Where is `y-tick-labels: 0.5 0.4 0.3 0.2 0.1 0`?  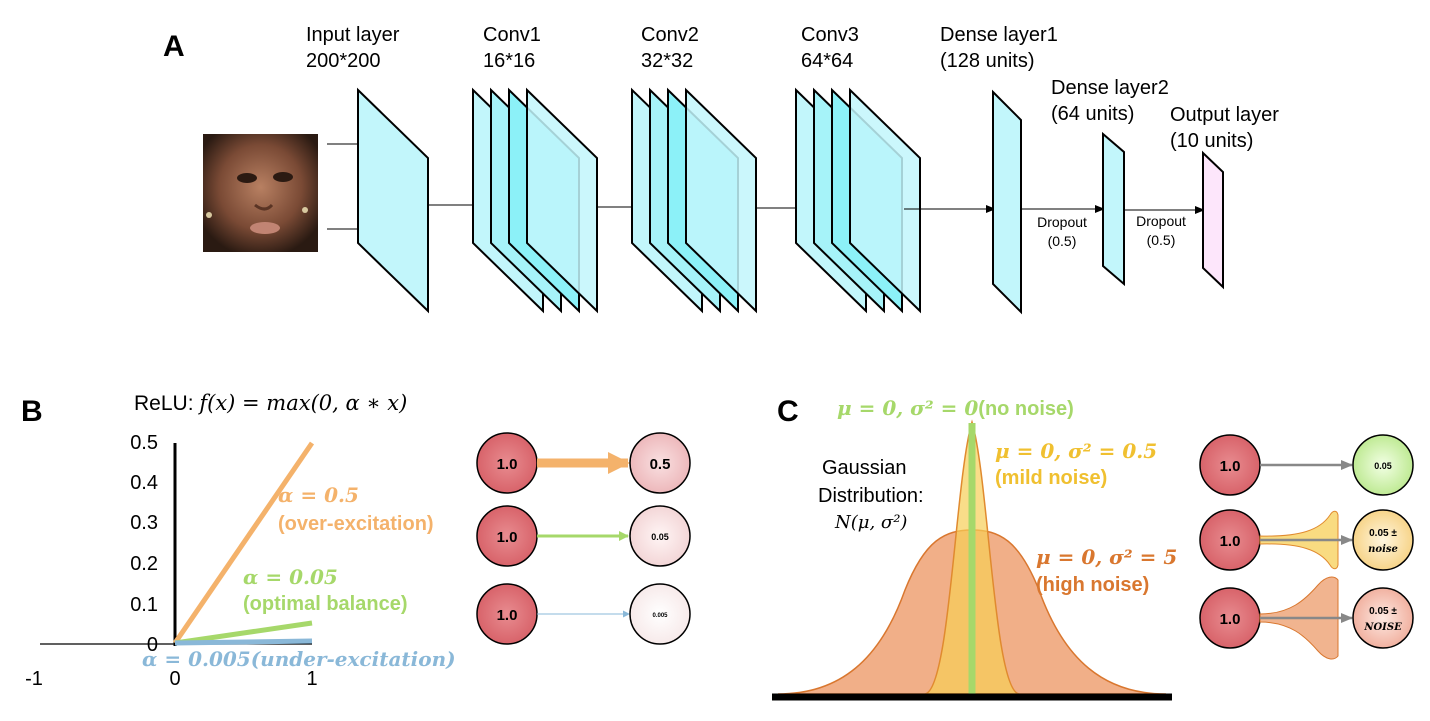
y-tick-labels: 0.5 0.4 0.3 0.2 0.1 0 is located at coordinates (144, 544).